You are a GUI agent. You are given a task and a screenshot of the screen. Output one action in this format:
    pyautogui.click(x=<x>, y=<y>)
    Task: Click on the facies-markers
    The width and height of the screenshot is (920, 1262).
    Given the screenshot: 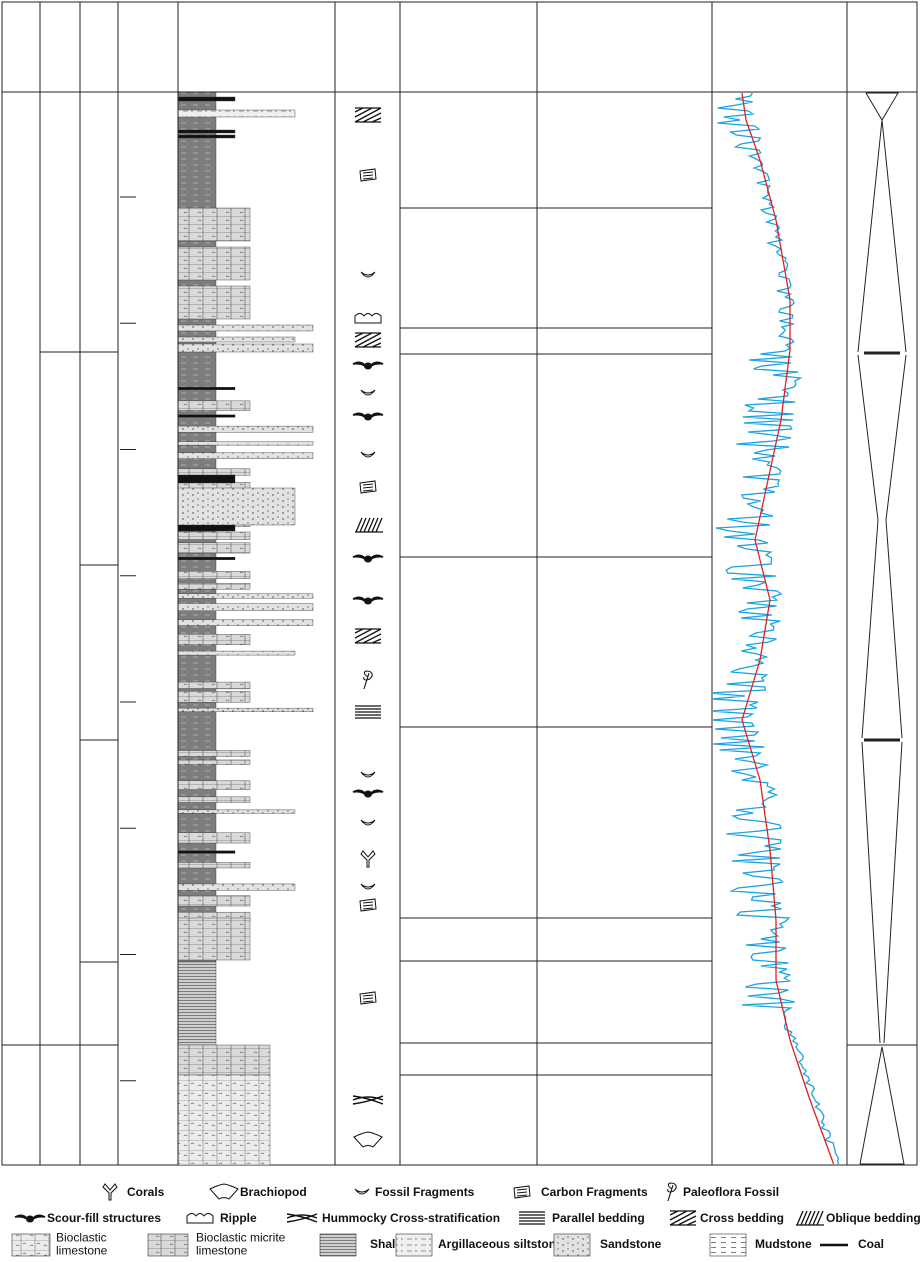 What is the action you would take?
    pyautogui.click(x=368, y=627)
    